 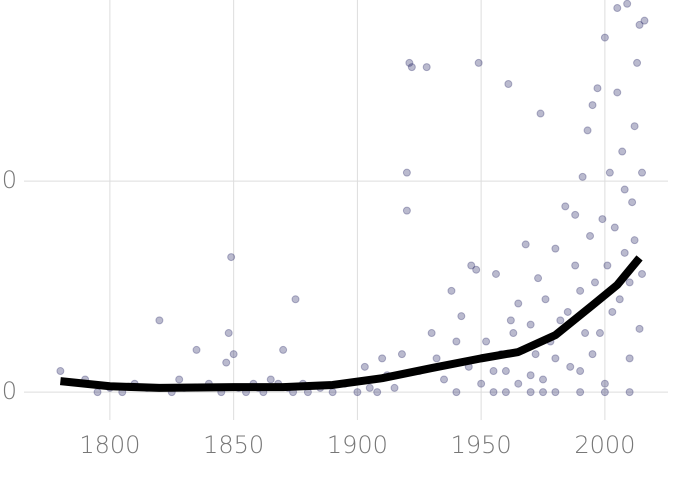 What do you see at coordinates (8, 180) in the screenshot?
I see `y-tick-label: 50` at bounding box center [8, 180].